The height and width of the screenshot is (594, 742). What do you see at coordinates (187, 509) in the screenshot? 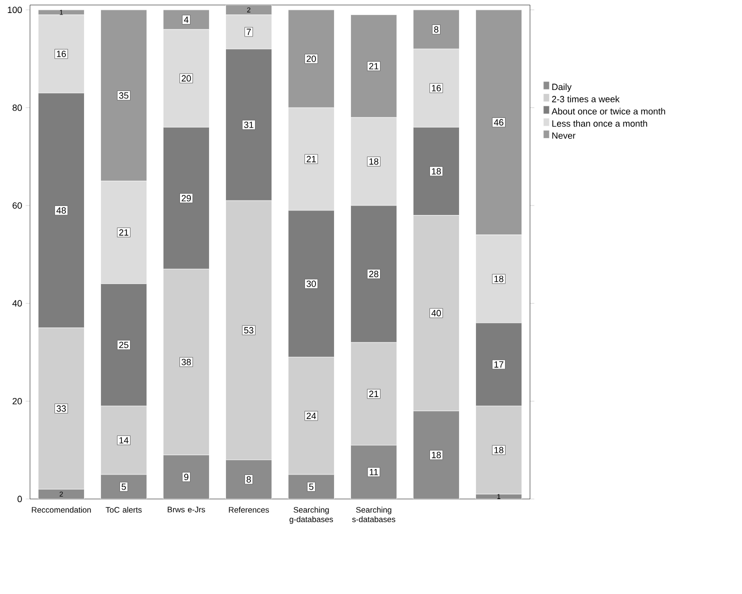
I see `x-tick-label: Brws e-Jrs` at bounding box center [187, 509].